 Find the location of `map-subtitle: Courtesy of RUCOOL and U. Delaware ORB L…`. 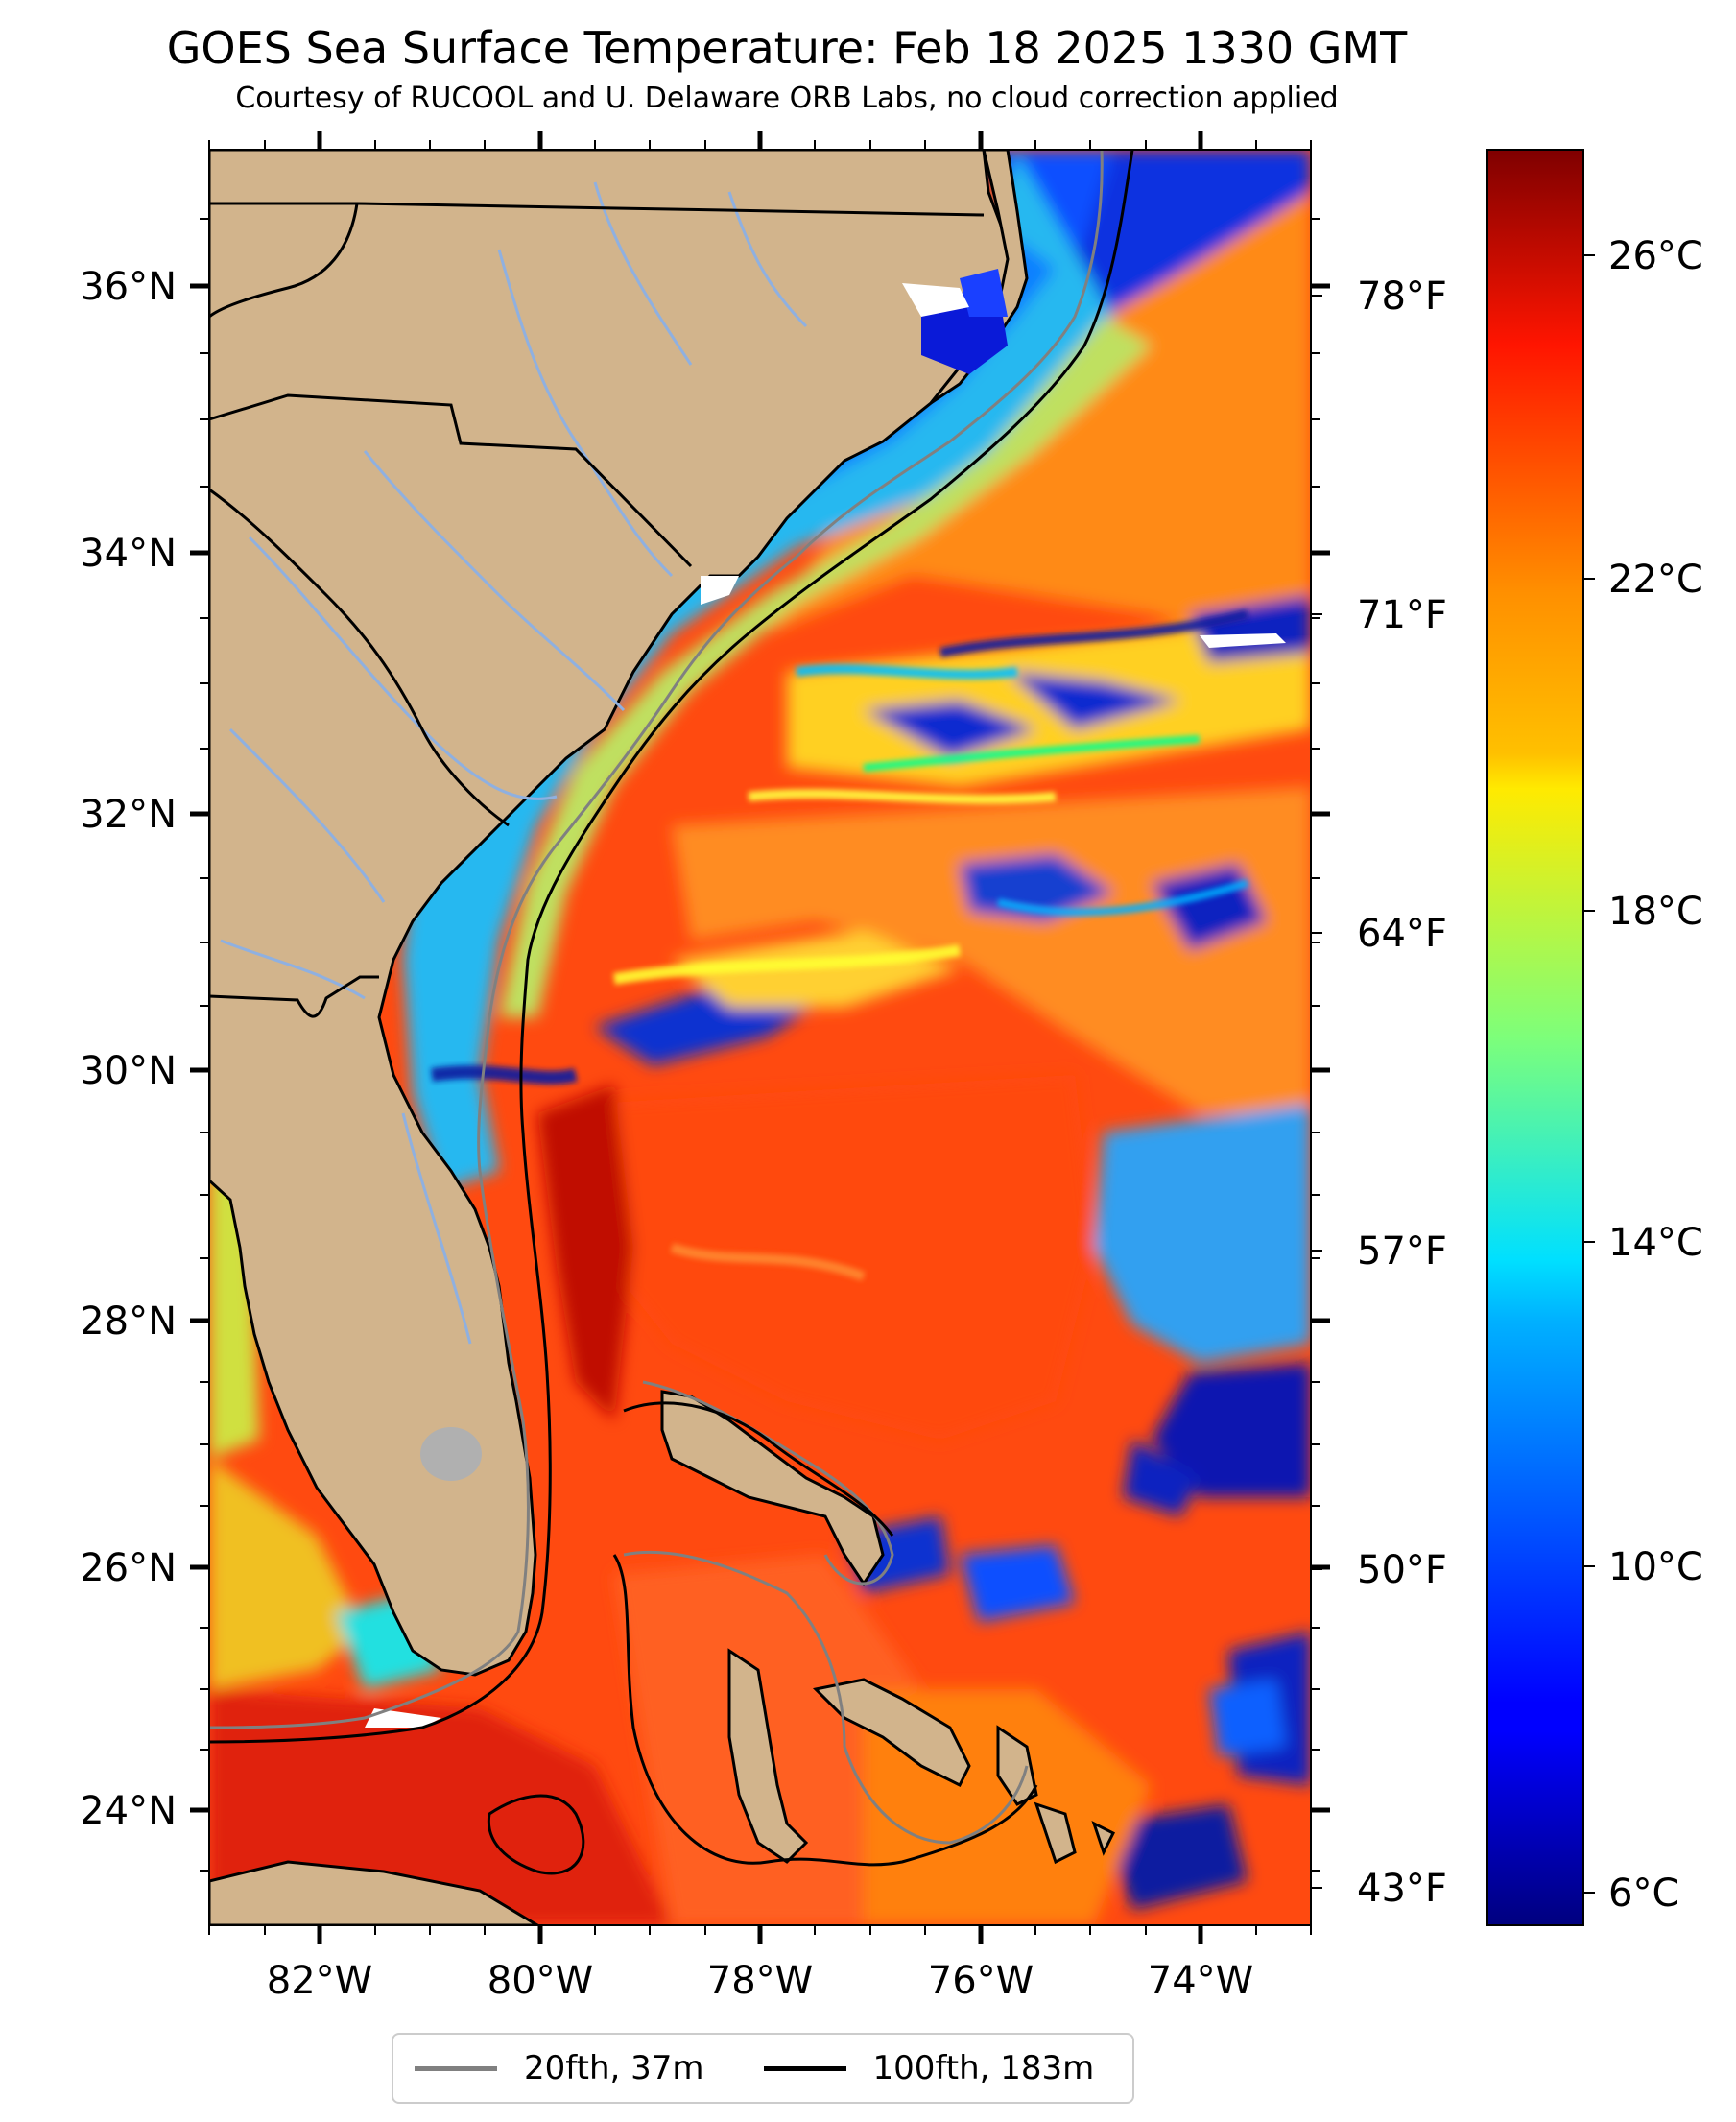

map-subtitle: Courtesy of RUCOOL and U. Delaware ORB L… is located at coordinates (787, 98).